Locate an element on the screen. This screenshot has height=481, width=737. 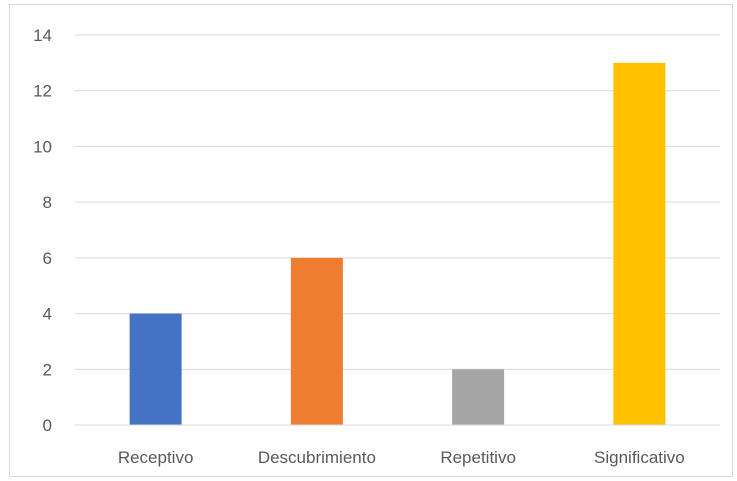
y-axis-tick-labels: 0 2 4 6 8 10 12 14 is located at coordinates (42, 230).